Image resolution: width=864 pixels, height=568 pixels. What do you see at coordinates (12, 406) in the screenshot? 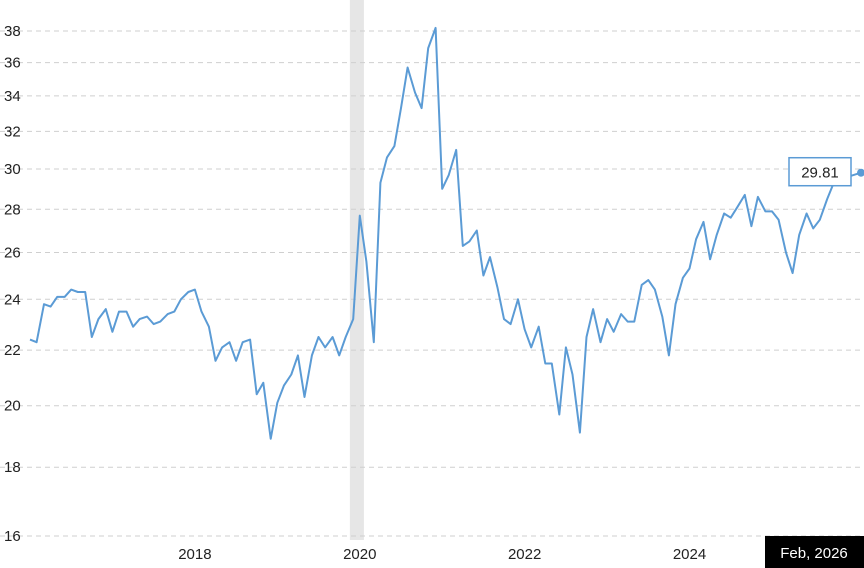
I see `y-tick-label: 20` at bounding box center [12, 406].